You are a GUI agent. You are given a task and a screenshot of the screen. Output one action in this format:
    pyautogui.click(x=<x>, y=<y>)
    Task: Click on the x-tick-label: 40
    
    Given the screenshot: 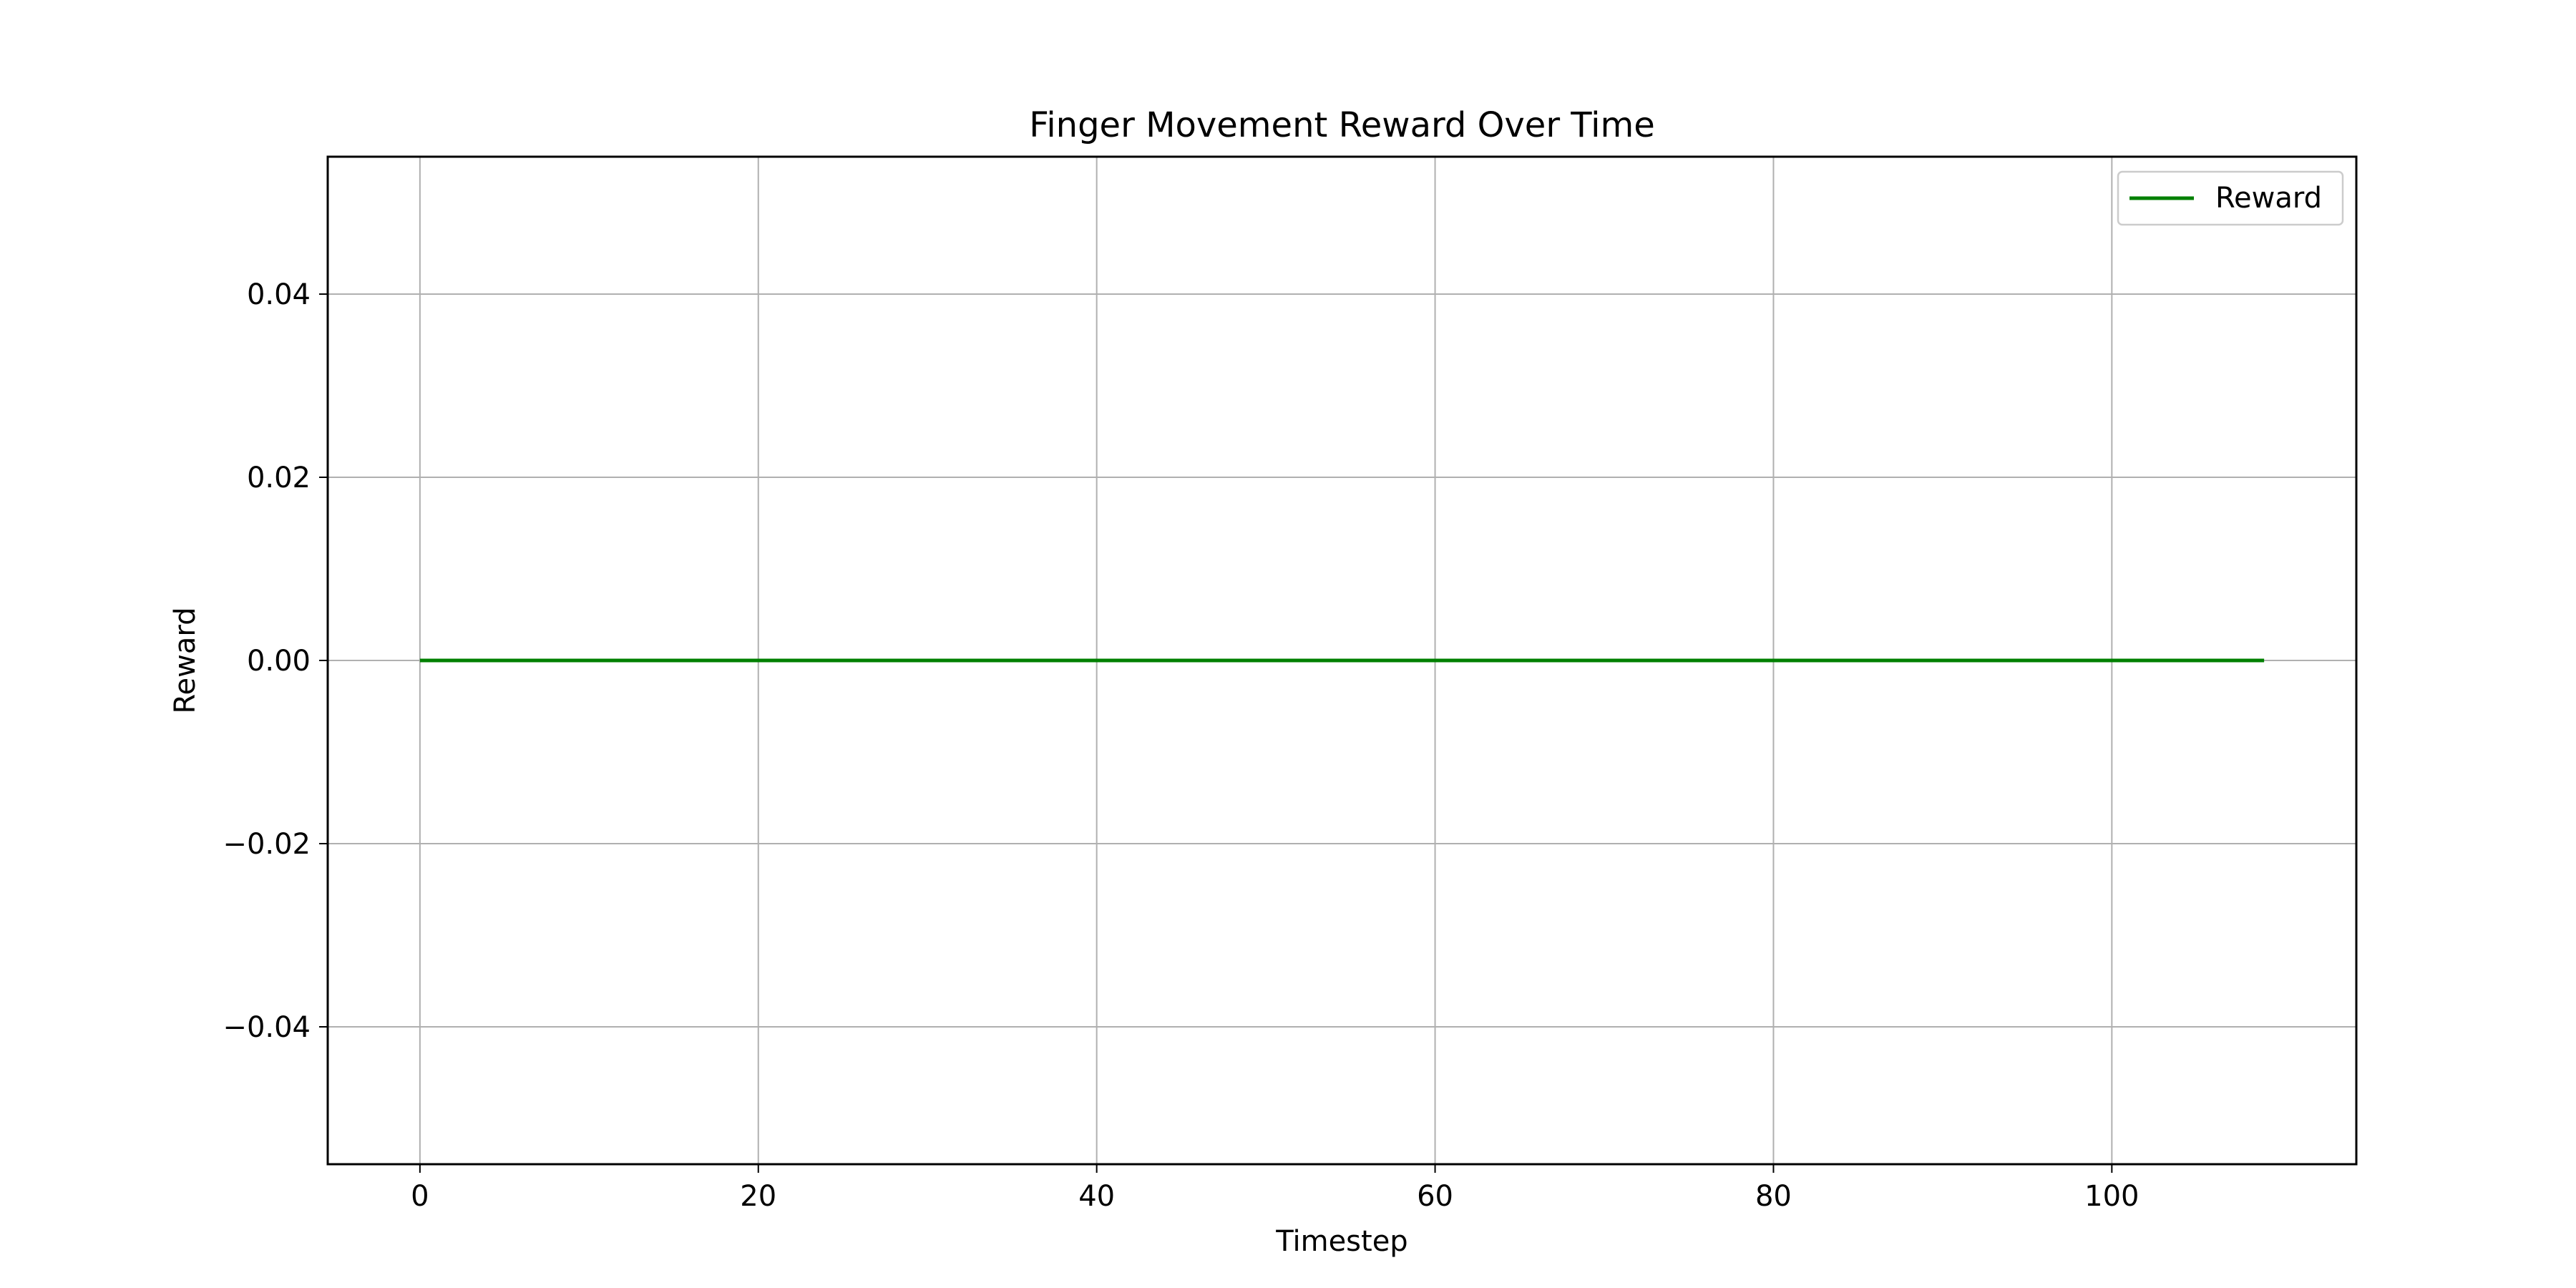 What is the action you would take?
    pyautogui.click(x=1096, y=1196)
    